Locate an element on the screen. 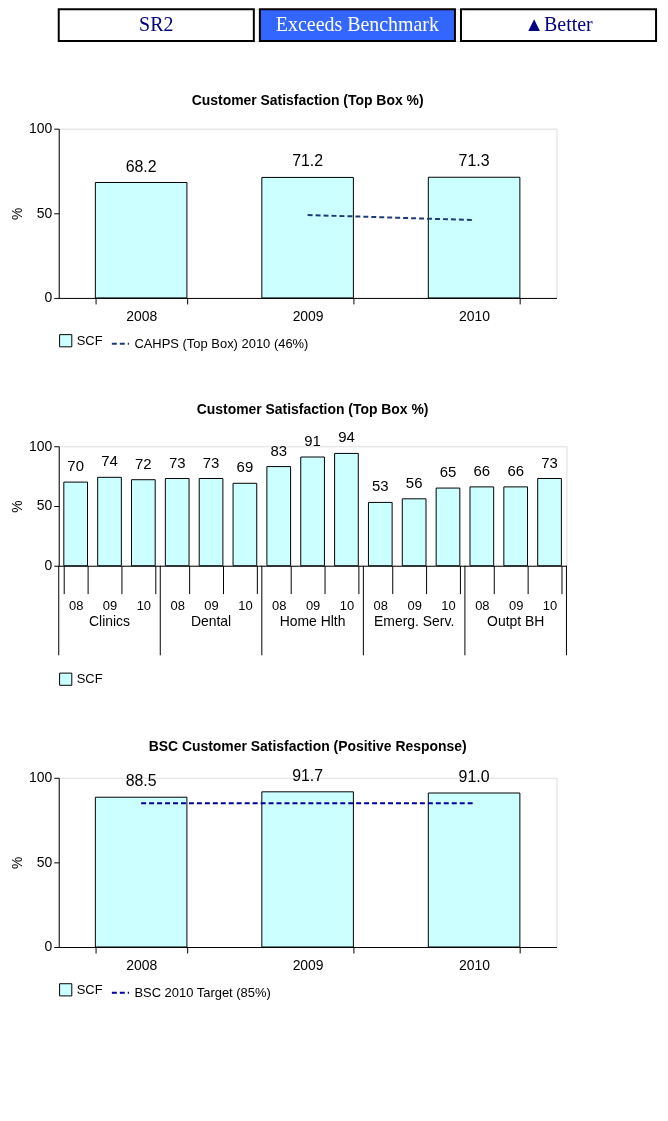 The image size is (668, 1121). data-label: 91.0 is located at coordinates (474, 777).